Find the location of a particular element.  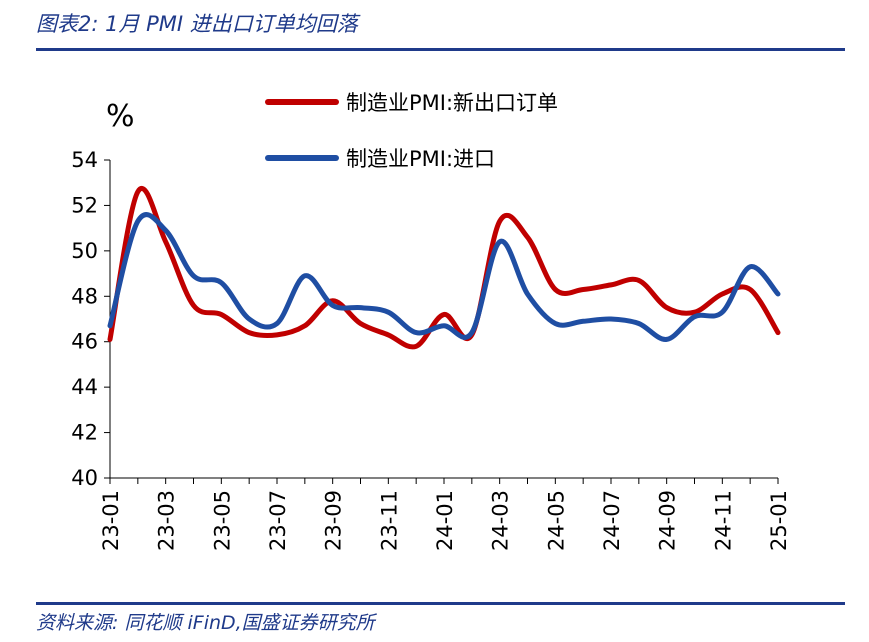

header-rule is located at coordinates (440, 49).